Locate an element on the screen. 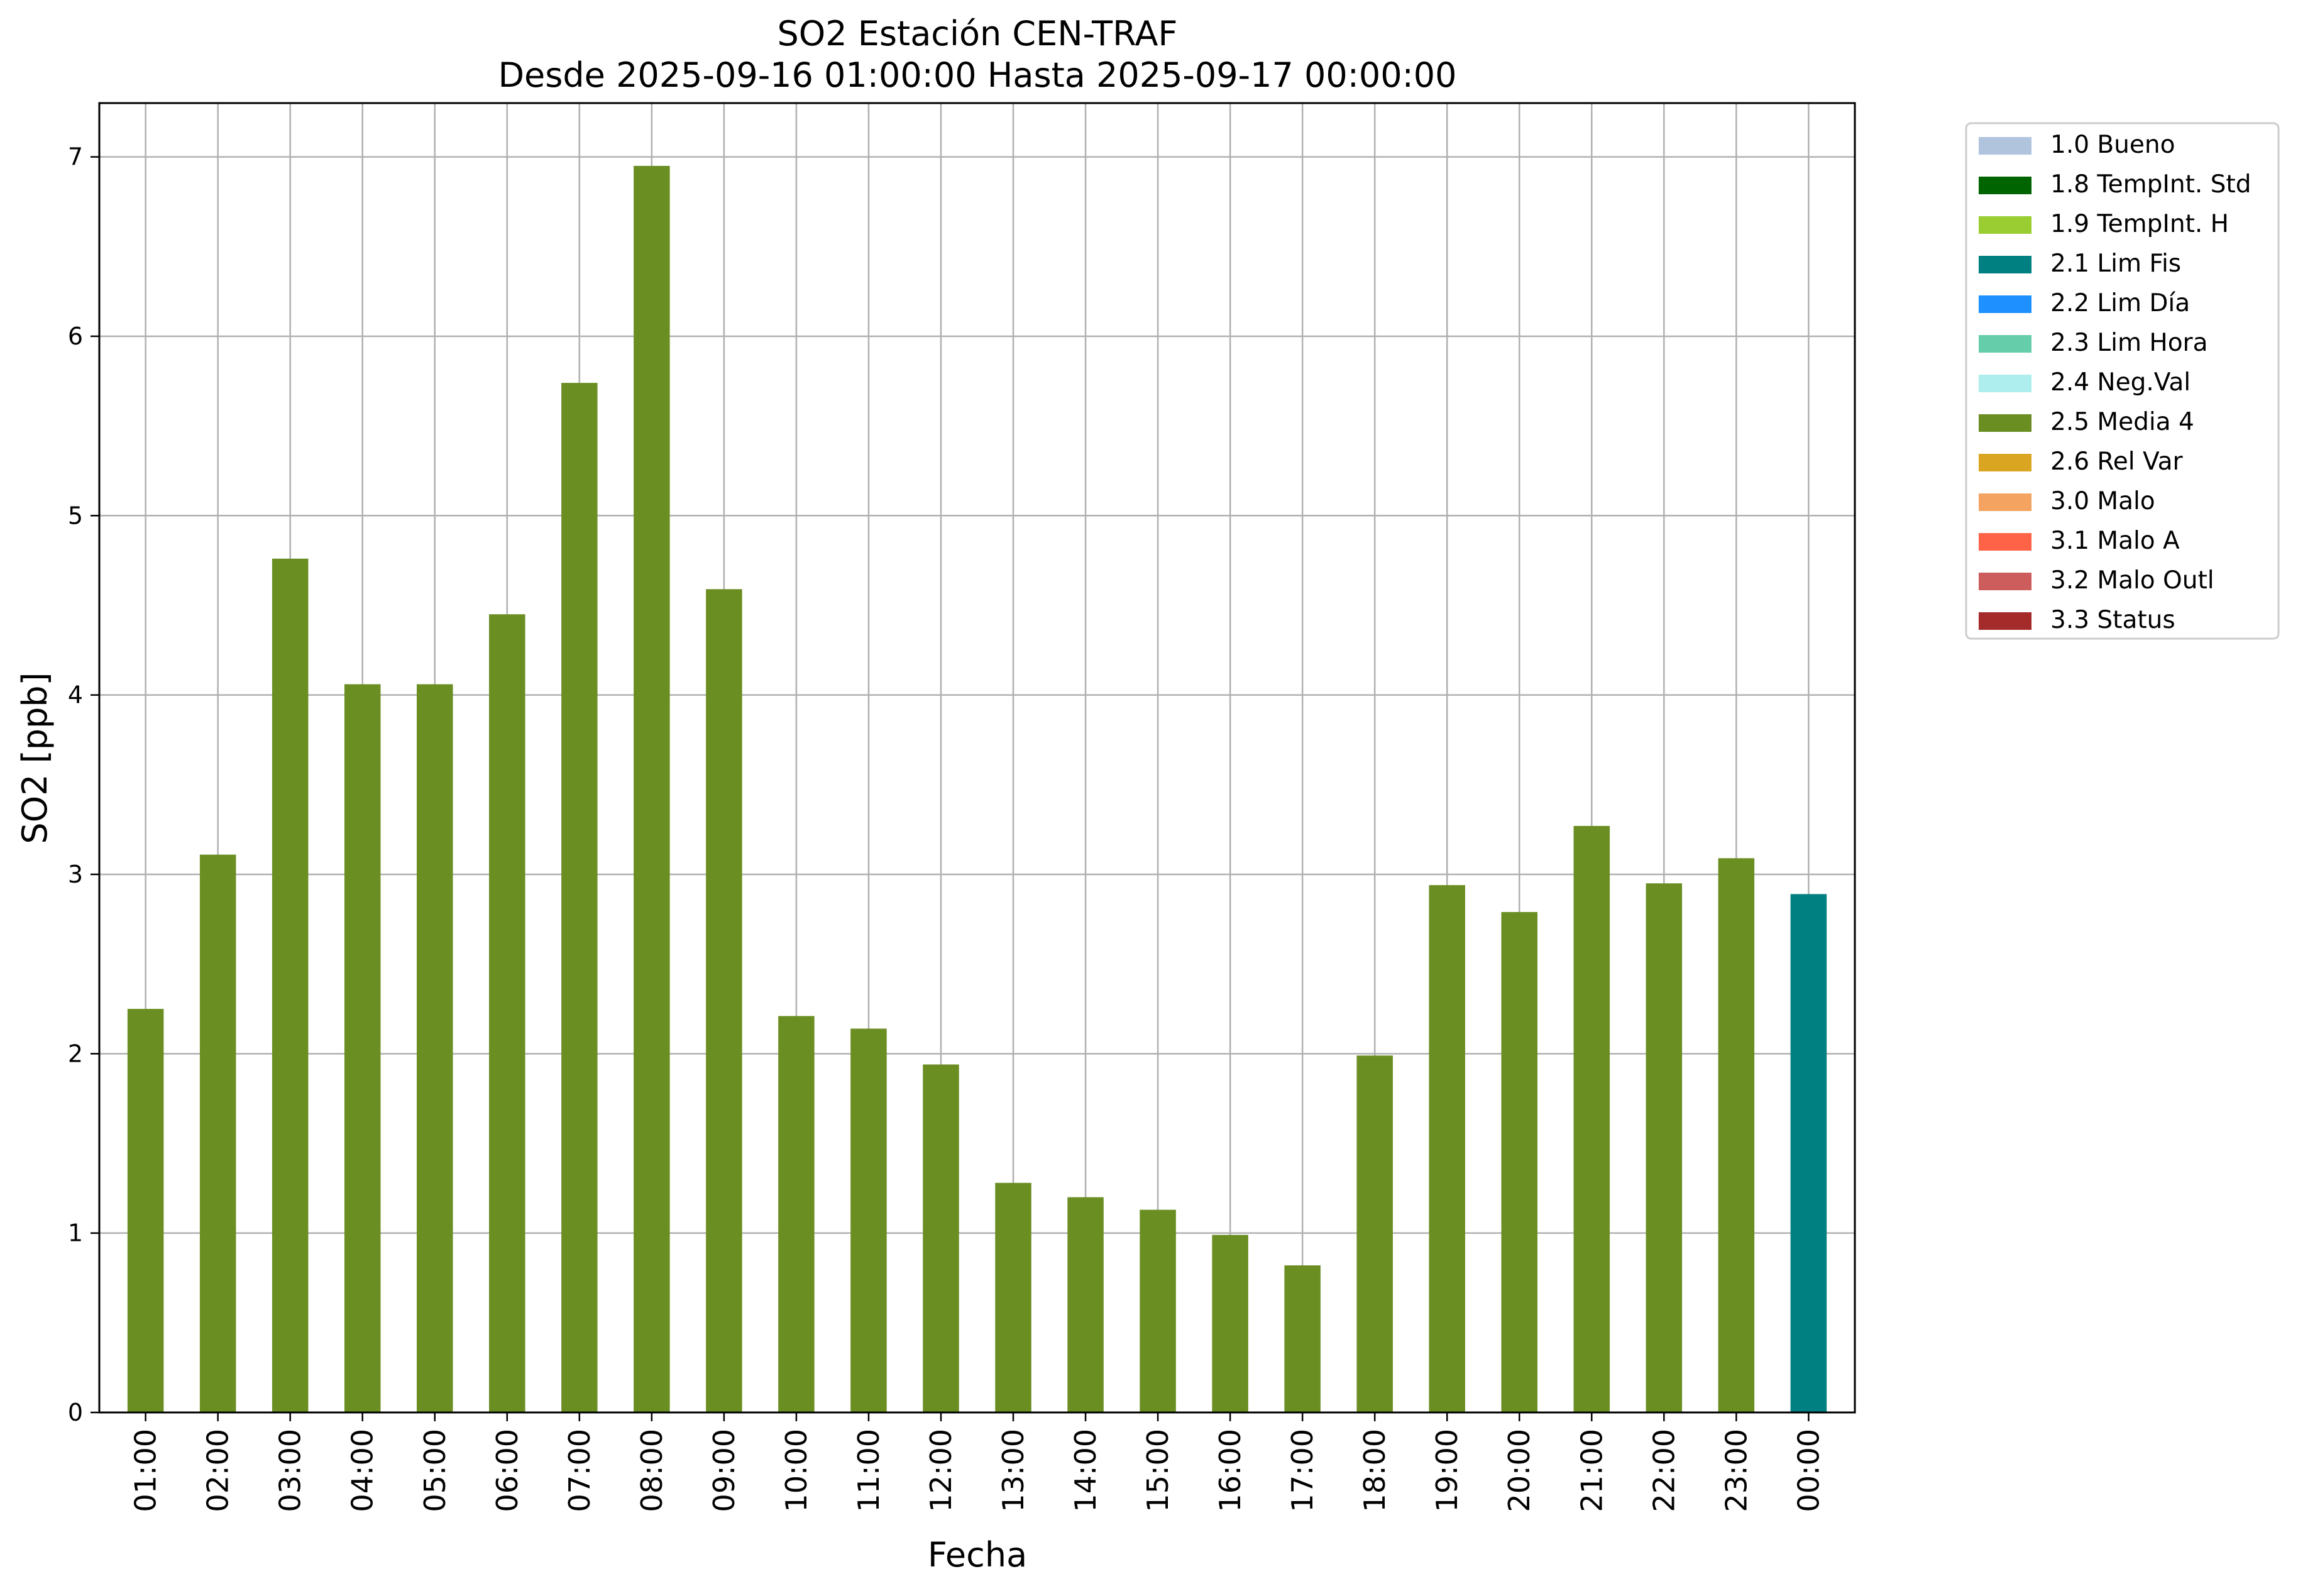 The height and width of the screenshot is (1596, 2298). x-tick-label: 05:00 is located at coordinates (435, 1470).